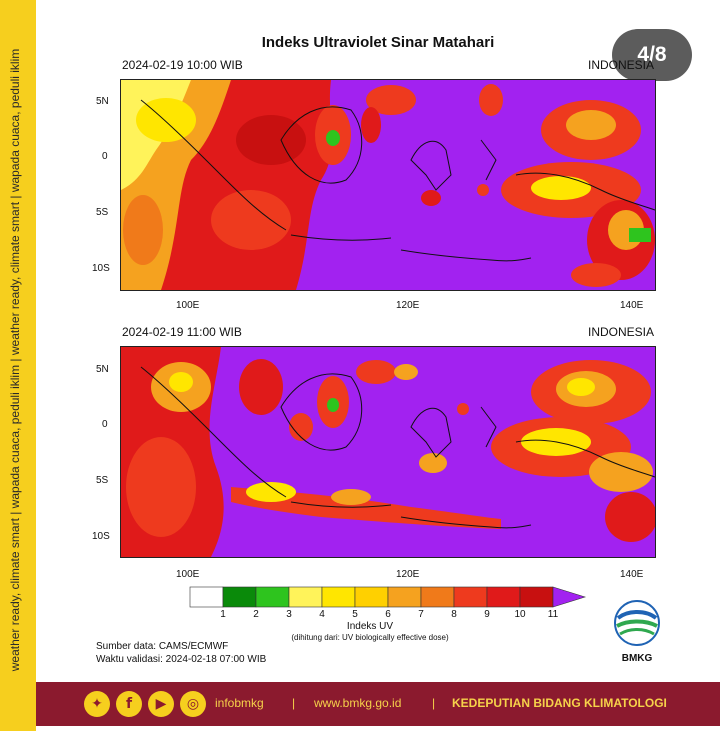 The width and height of the screenshot is (720, 731). I want to click on colorbar-tick-label: 7, so click(421, 614).